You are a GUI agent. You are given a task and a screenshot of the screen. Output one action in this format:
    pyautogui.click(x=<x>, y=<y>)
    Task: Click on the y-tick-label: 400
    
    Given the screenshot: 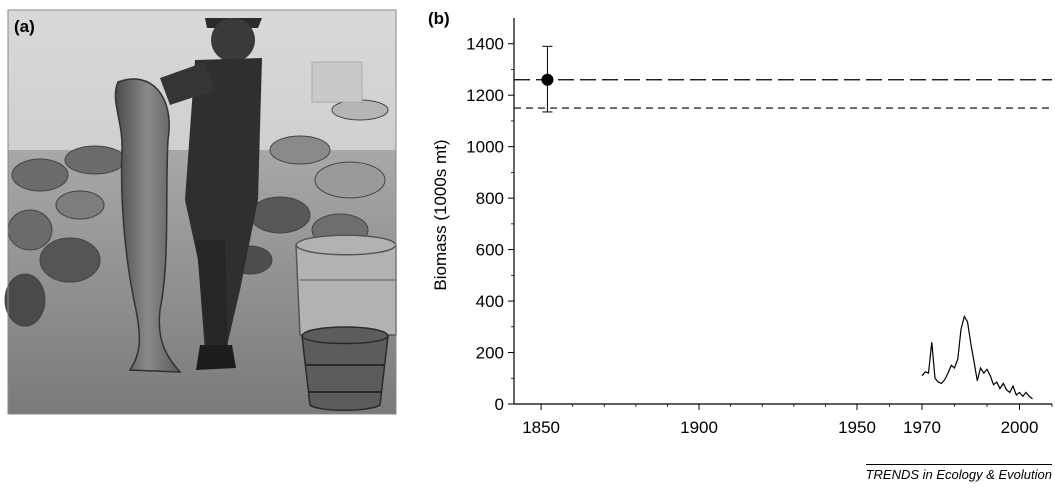 What is the action you would take?
    pyautogui.click(x=490, y=301)
    